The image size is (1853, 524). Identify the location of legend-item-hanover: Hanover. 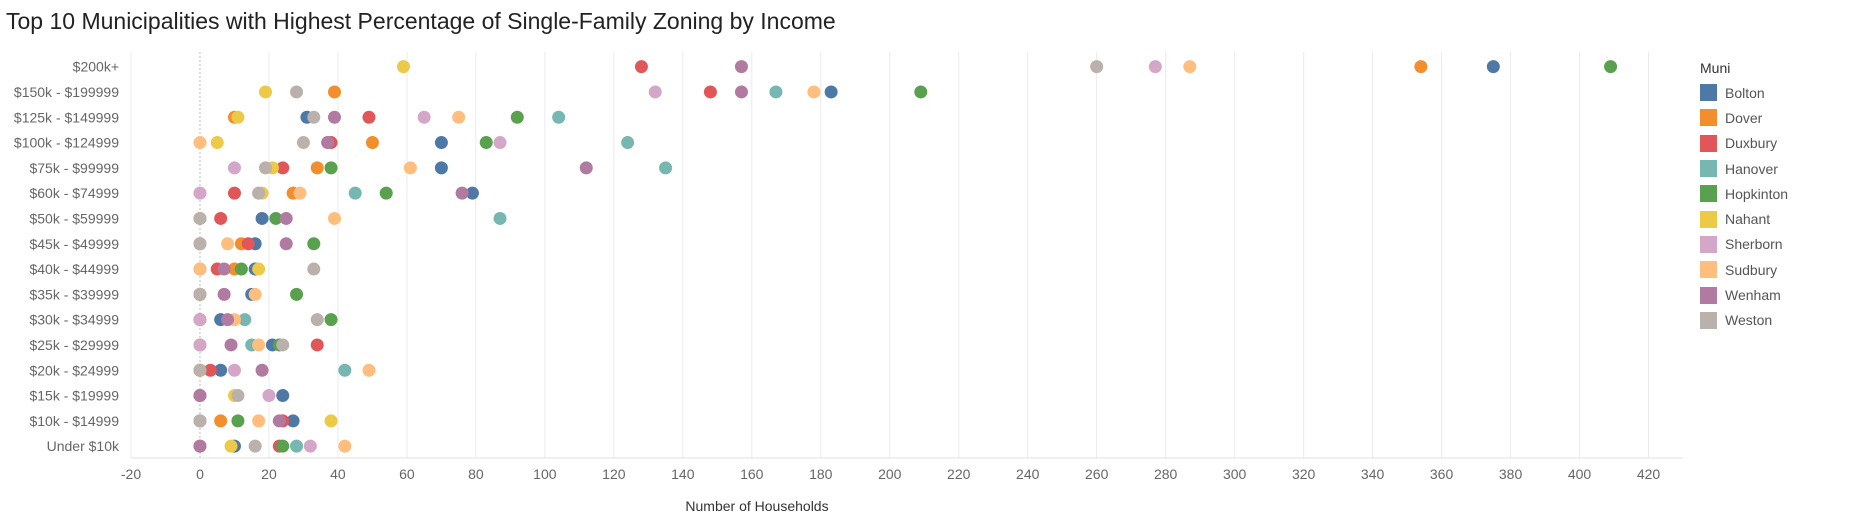
(1744, 168).